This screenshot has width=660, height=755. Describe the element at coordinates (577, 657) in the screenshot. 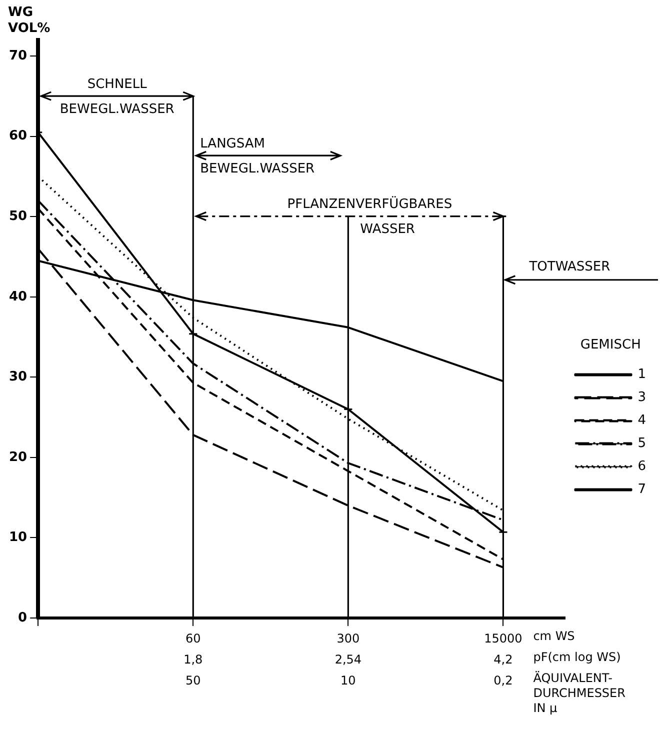

I see `text: pF(cm log WS)` at that location.